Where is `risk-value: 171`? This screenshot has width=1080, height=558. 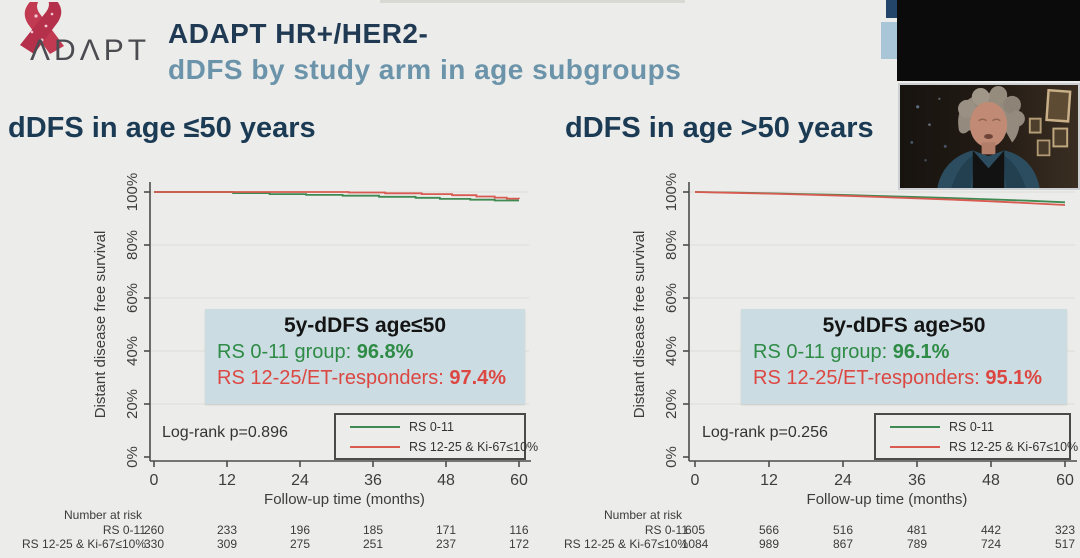
risk-value: 171 is located at coordinates (446, 530).